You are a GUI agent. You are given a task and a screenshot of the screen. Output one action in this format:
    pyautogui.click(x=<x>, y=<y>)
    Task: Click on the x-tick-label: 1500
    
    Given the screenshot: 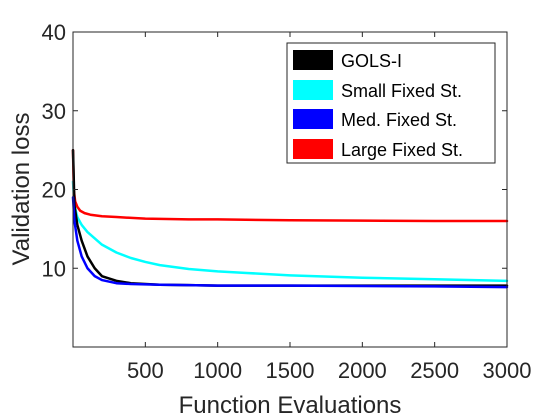 What is the action you would take?
    pyautogui.click(x=290, y=370)
    